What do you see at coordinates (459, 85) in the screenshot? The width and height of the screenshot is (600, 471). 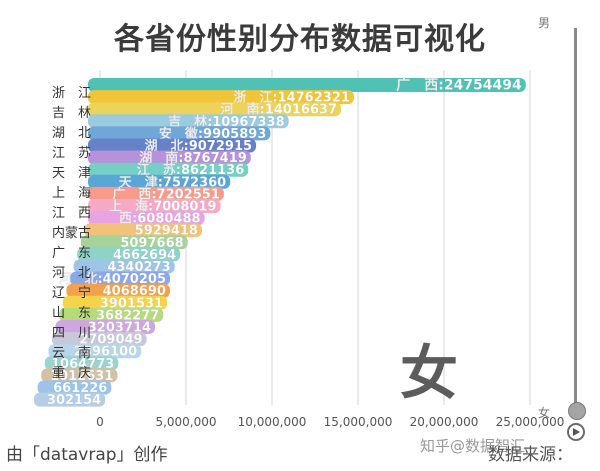 I see `bar-value-label: 广 西:24754494` at bounding box center [459, 85].